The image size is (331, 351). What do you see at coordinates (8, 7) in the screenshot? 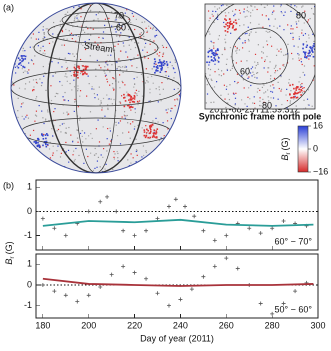
I see `panel-label: (a)` at bounding box center [8, 7].